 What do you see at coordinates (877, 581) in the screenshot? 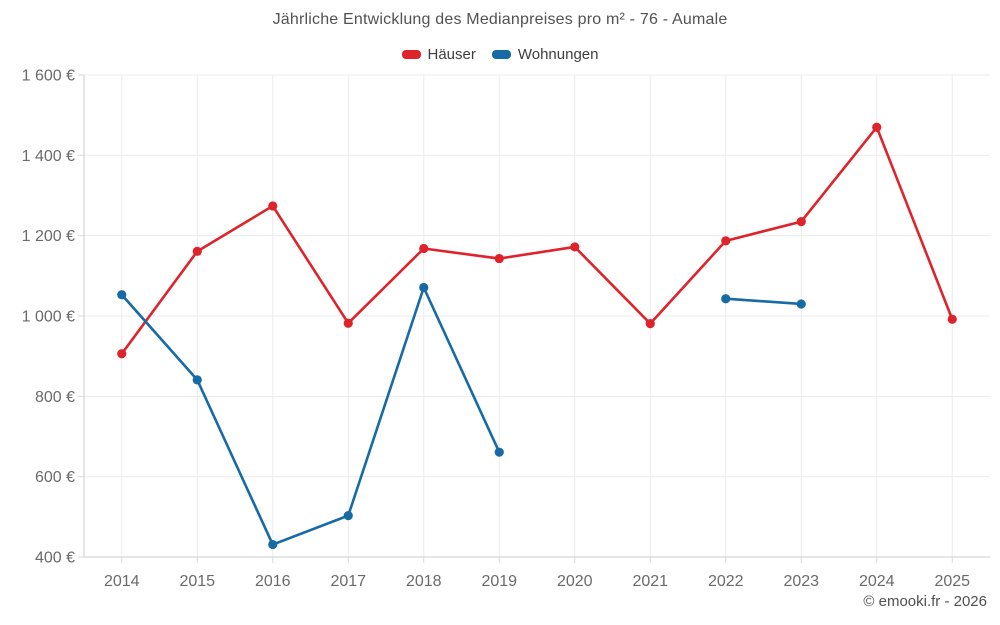
I see `x-tick-label: 2024` at bounding box center [877, 581].